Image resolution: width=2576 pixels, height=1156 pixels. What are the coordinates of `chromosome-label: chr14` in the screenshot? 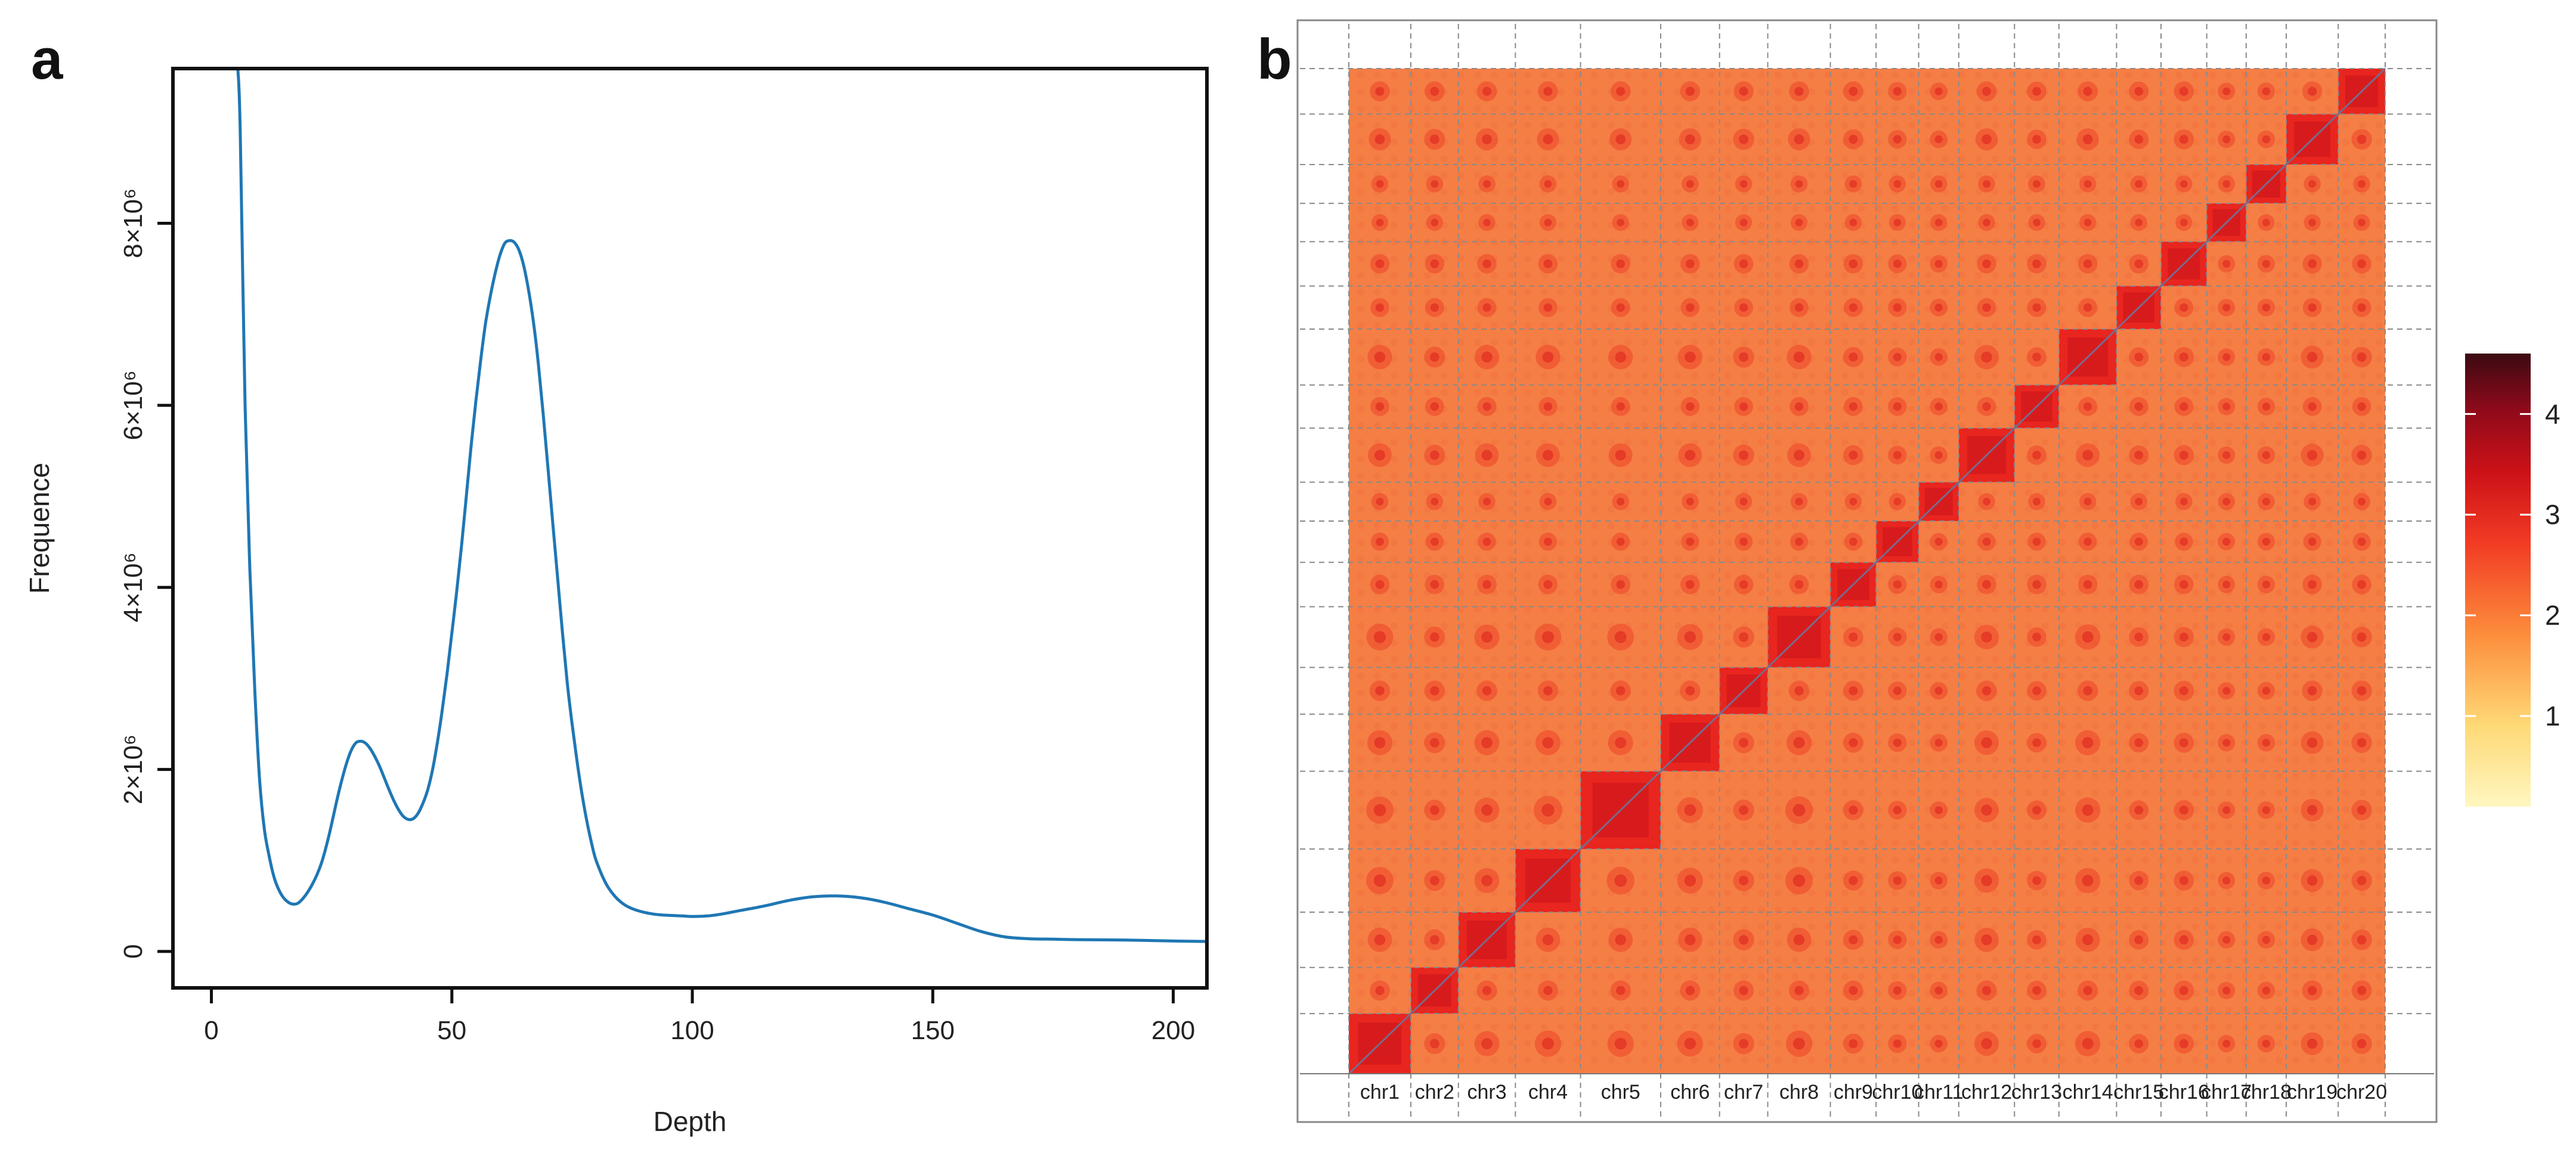 It's located at (2088, 1092).